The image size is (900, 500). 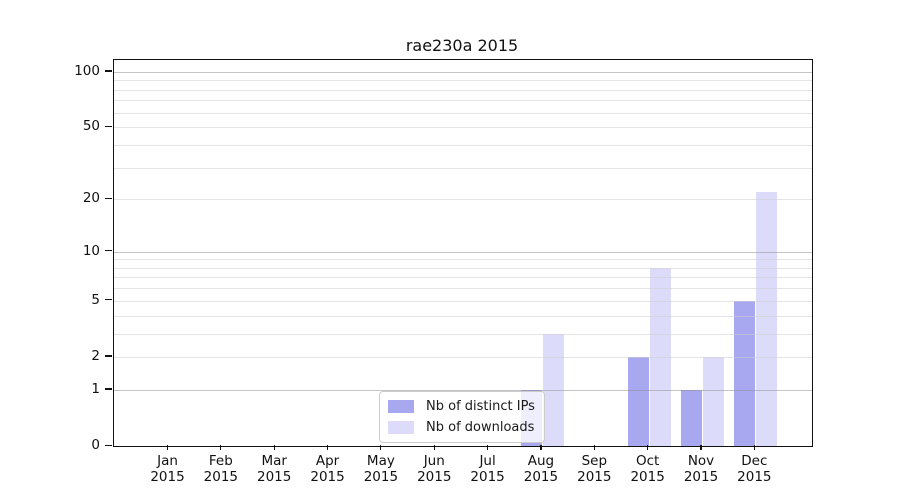 What do you see at coordinates (541, 469) in the screenshot?
I see `x-tick-label: Aug 2015` at bounding box center [541, 469].